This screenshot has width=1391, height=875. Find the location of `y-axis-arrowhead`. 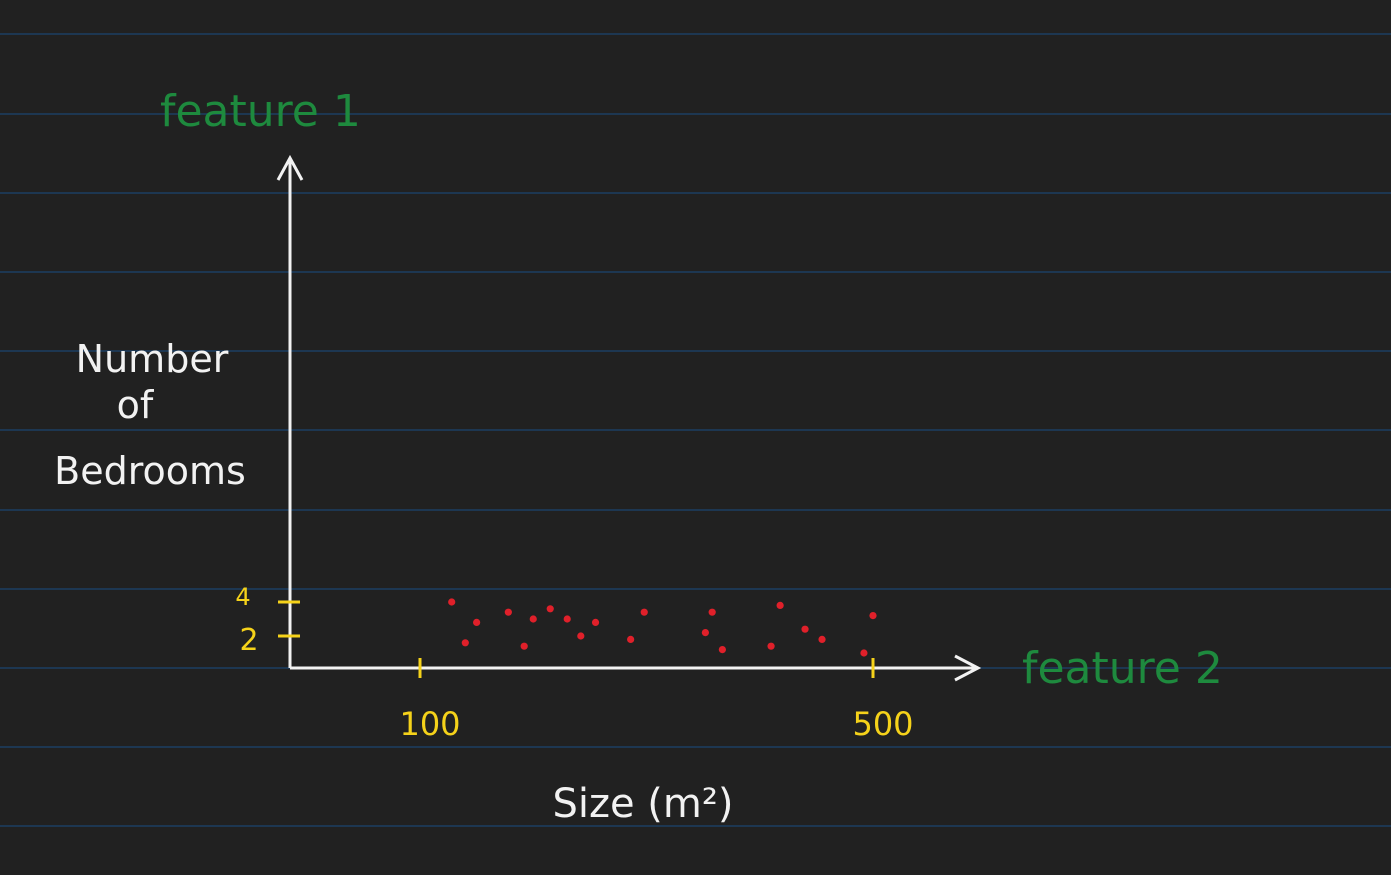

y-axis-arrowhead is located at coordinates (290, 167).